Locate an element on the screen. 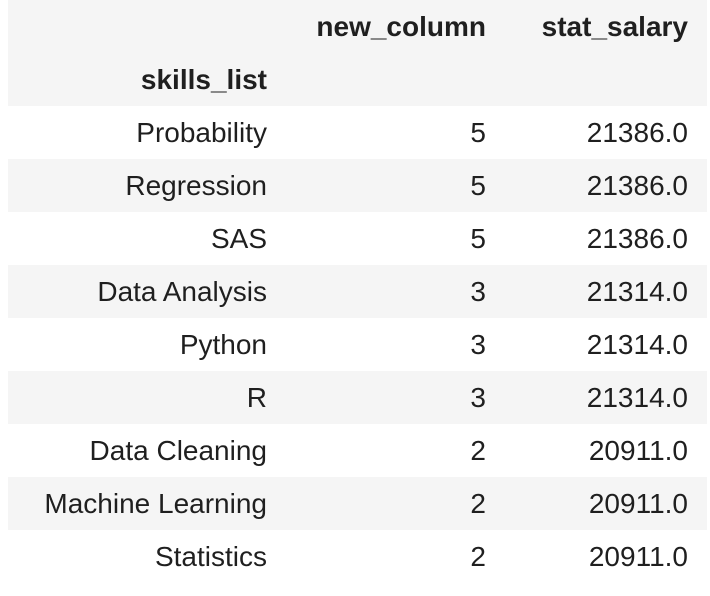 This screenshot has height=596, width=710. table-row: Data Analysis 3 21314.0 is located at coordinates (357, 291).